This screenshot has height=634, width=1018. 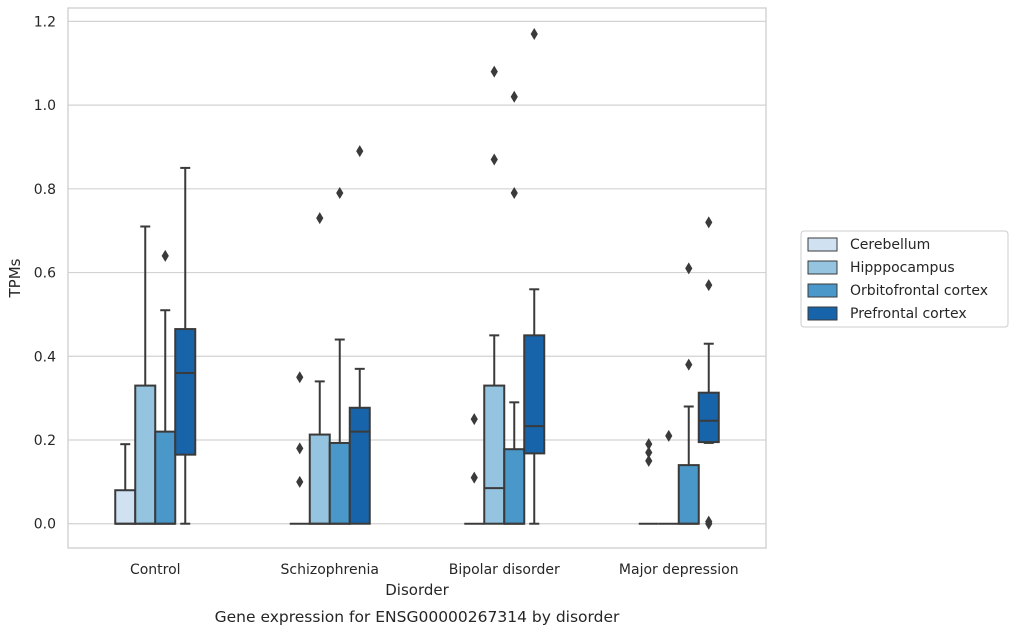 I want to click on y-tick-labels: 0.0 0.2 0.4 0.6 0.8 1.0 1.2, so click(x=45, y=273).